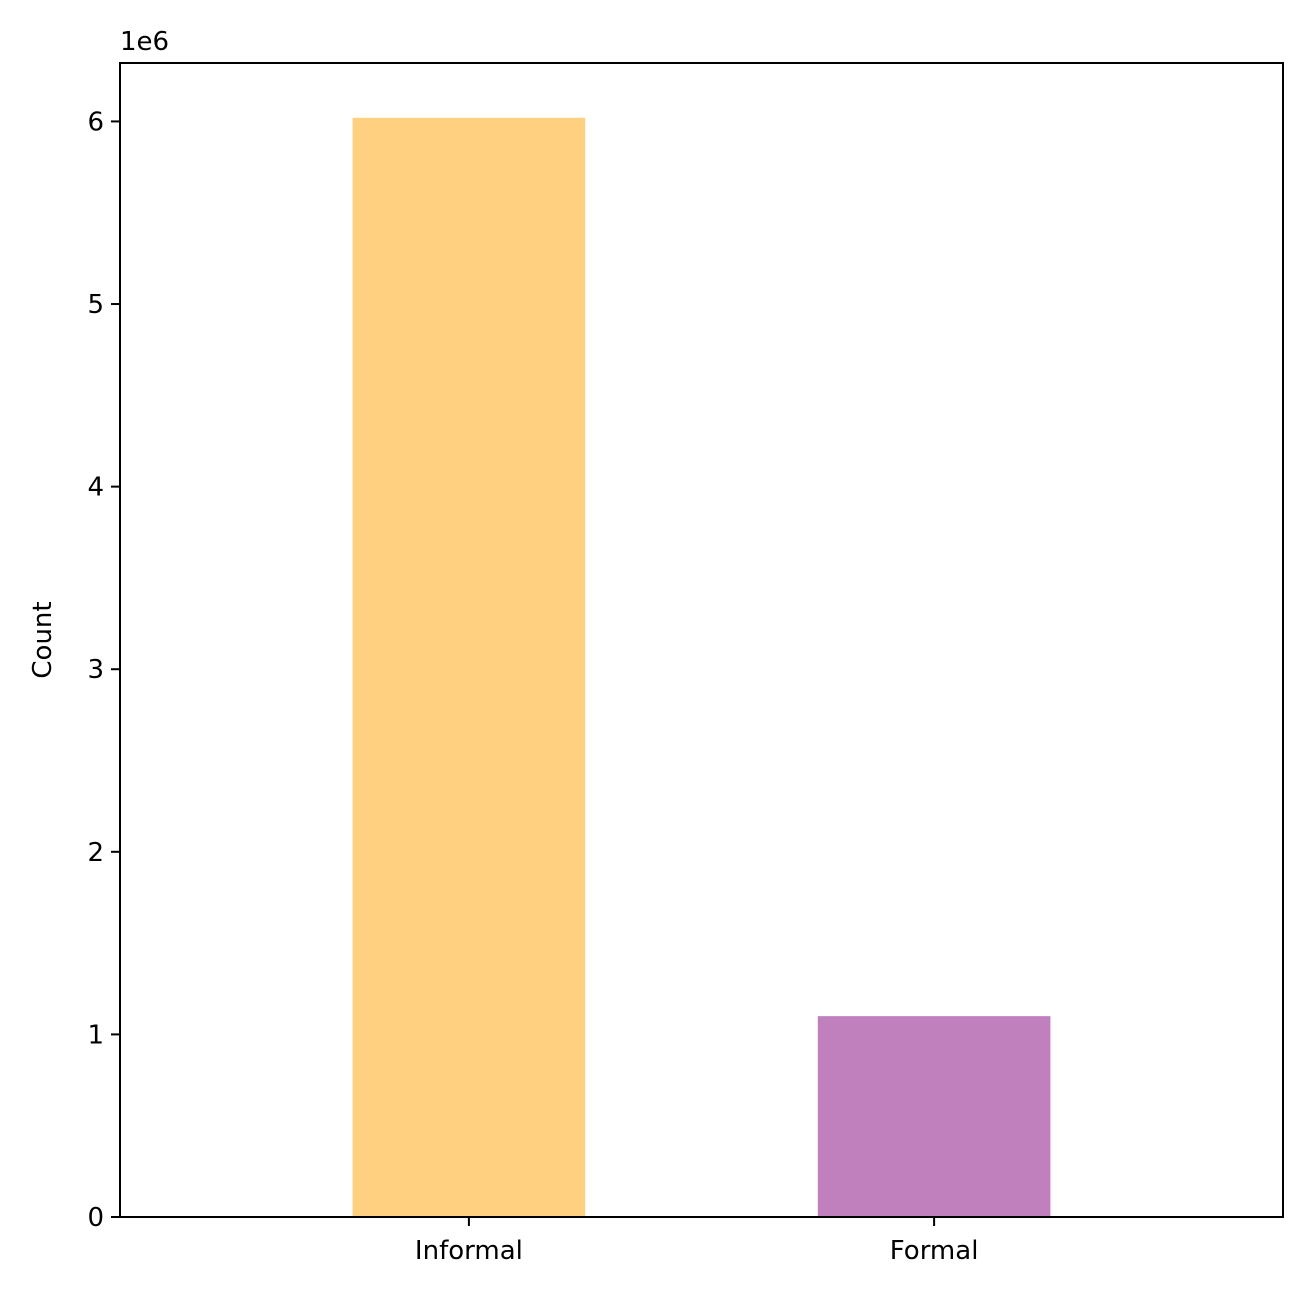  Describe the element at coordinates (144, 42) in the screenshot. I see `y-axis-offset-text: 1e6` at that location.